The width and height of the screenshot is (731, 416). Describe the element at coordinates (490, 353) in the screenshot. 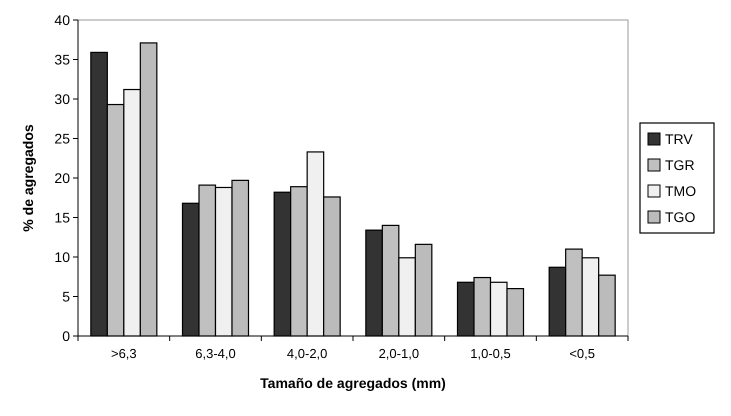

I see `x-tick-label: 1,0-0,5` at that location.